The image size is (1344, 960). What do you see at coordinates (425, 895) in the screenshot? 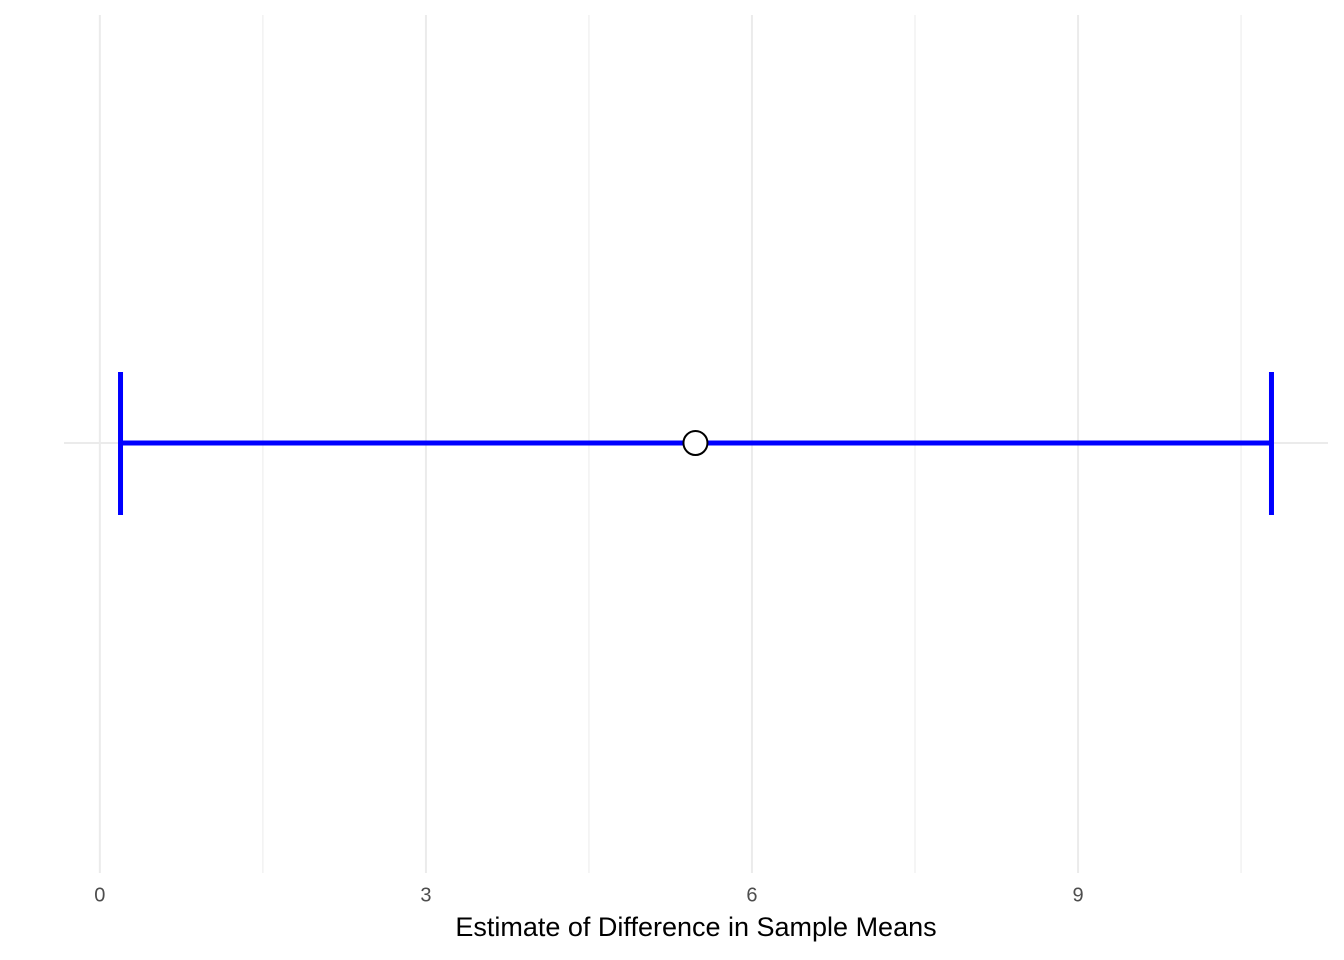
I see `x-tick-label: 3` at bounding box center [425, 895].